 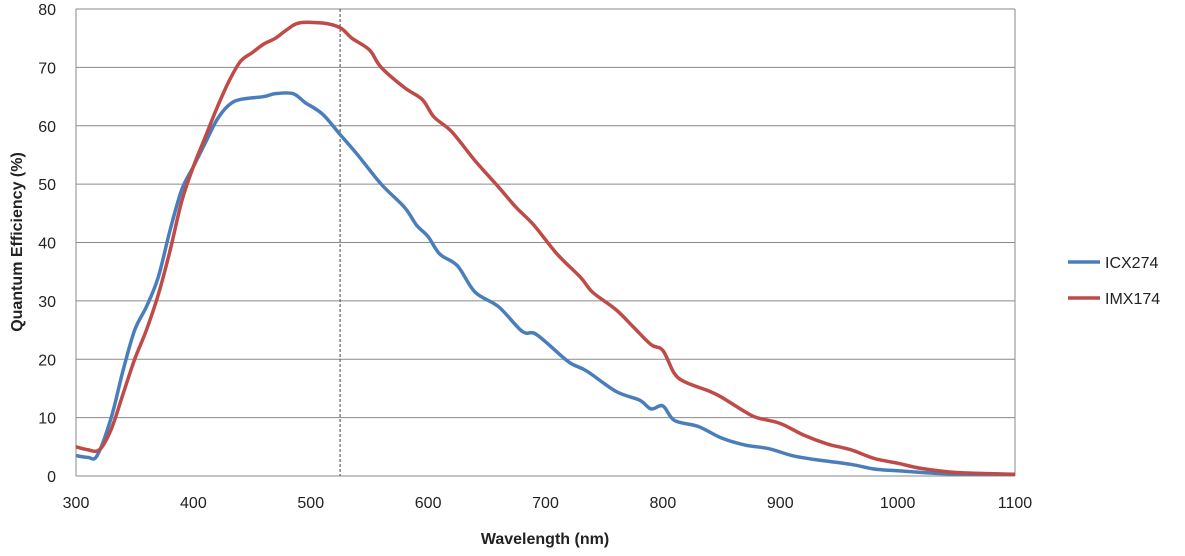 I want to click on x-tick-label: 900, so click(x=780, y=503).